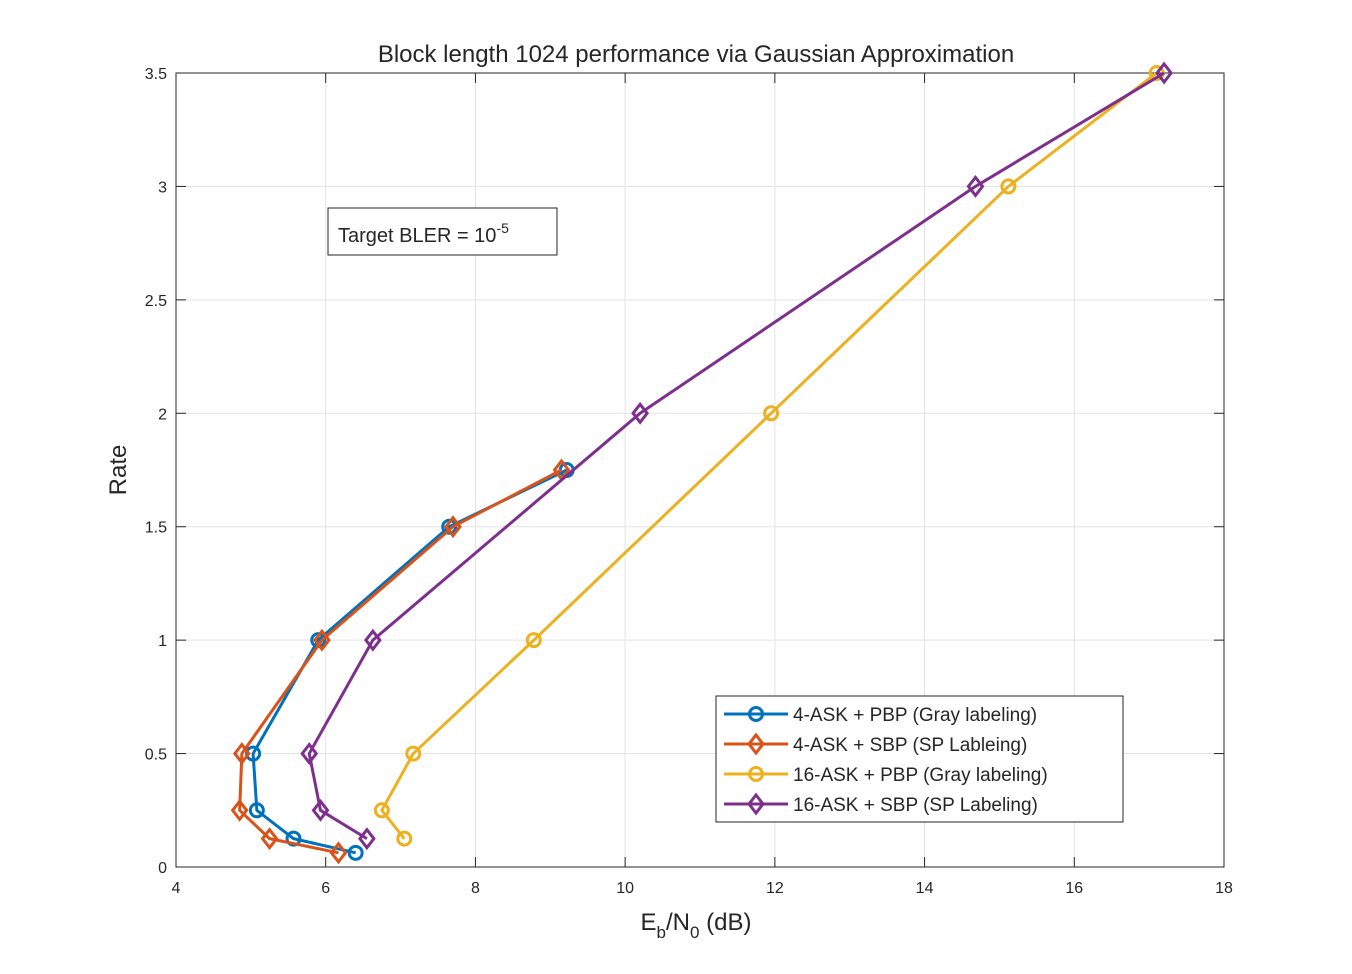 The width and height of the screenshot is (1352, 974). I want to click on x-axis-title-n: /N, so click(678, 922).